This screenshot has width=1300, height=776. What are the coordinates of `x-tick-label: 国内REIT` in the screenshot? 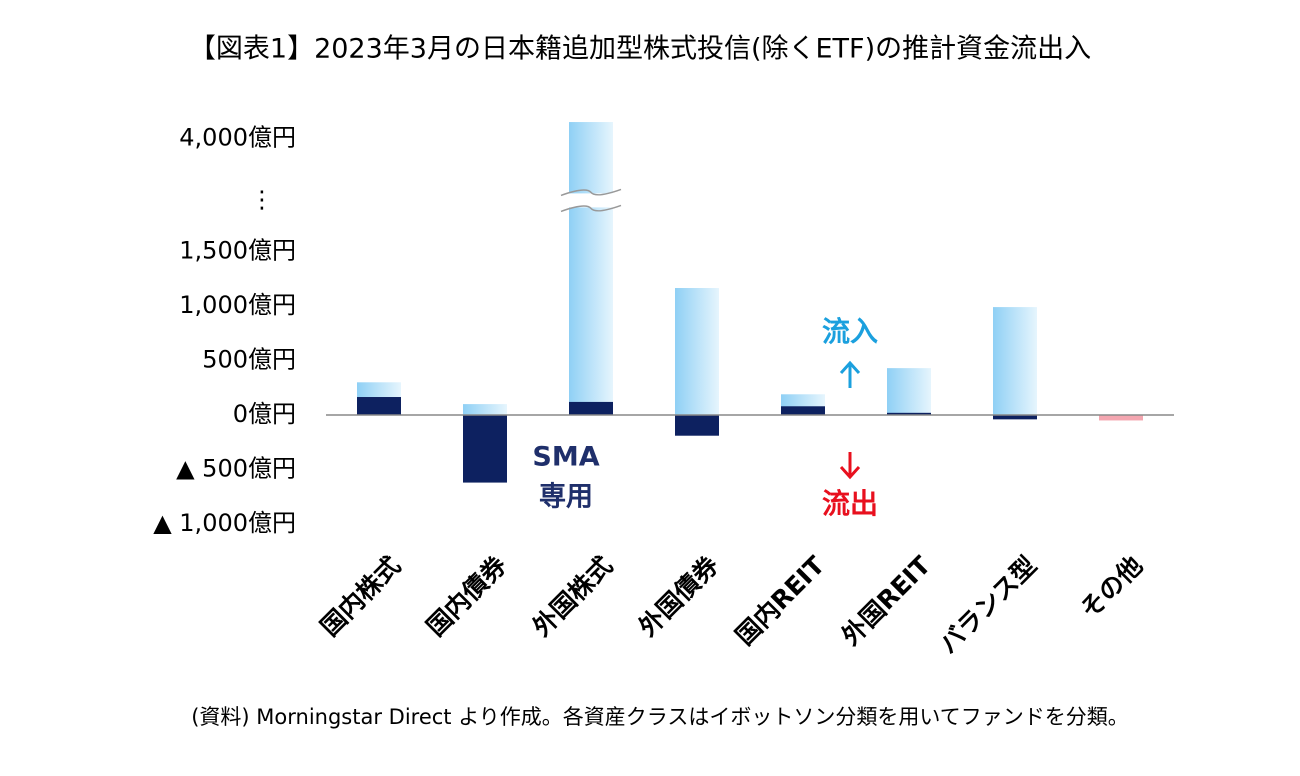 It's located at (780, 601).